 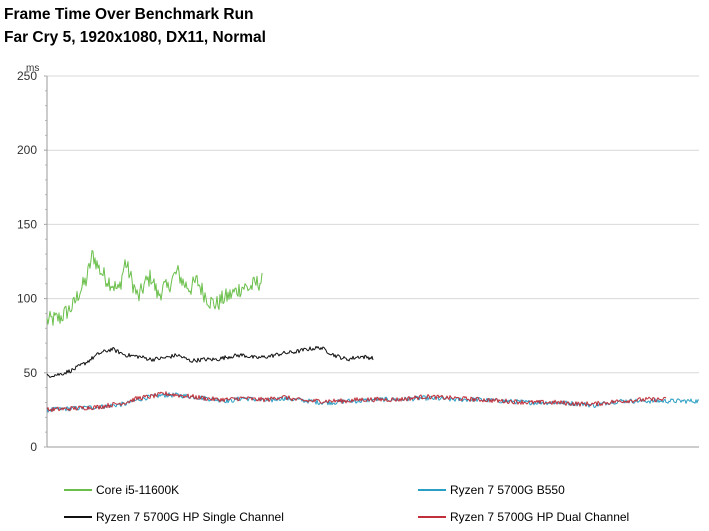 What do you see at coordinates (27, 76) in the screenshot?
I see `y-tick-label: 250` at bounding box center [27, 76].